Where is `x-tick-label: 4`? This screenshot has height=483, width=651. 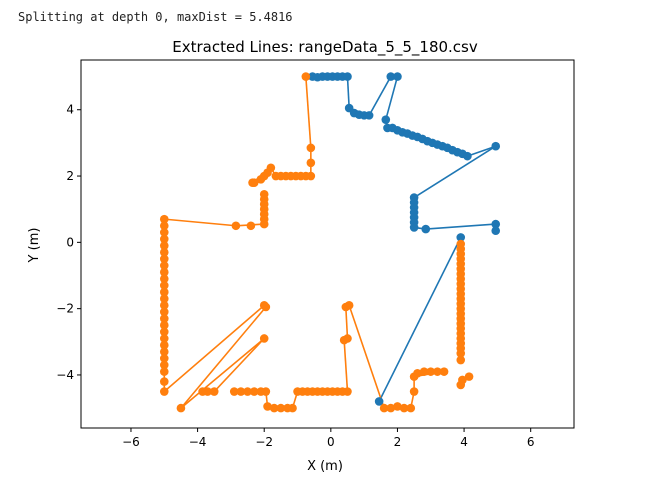 x-tick-label: 4 is located at coordinates (464, 442).